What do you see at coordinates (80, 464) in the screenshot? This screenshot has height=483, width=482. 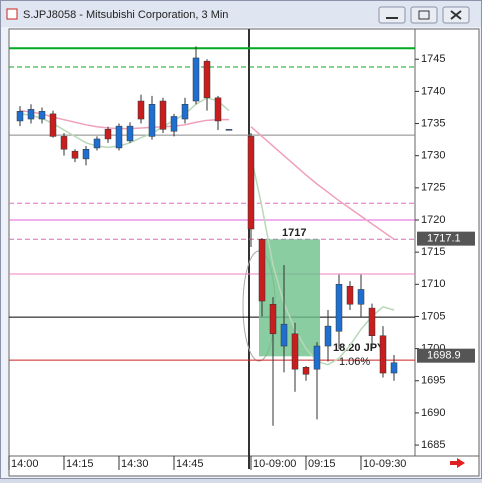 I see `x-tick-label: 14:15` at bounding box center [80, 464].